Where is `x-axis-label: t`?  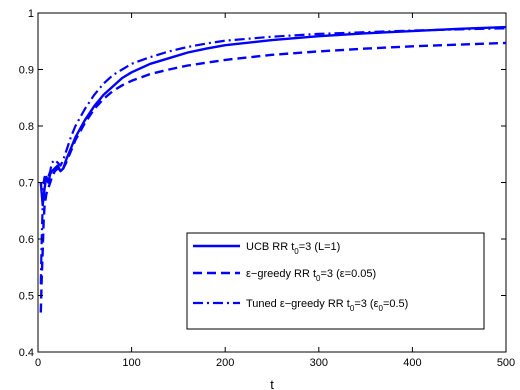
x-axis-label: t is located at coordinates (272, 383).